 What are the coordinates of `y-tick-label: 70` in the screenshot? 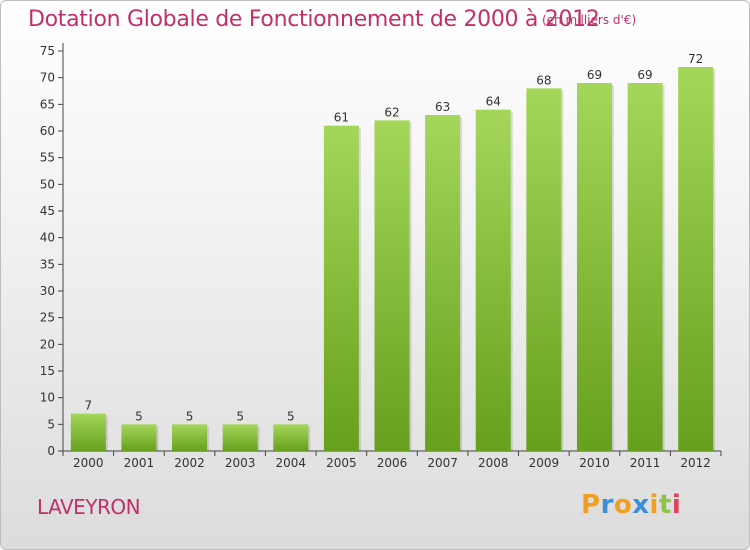 It's located at (47, 78).